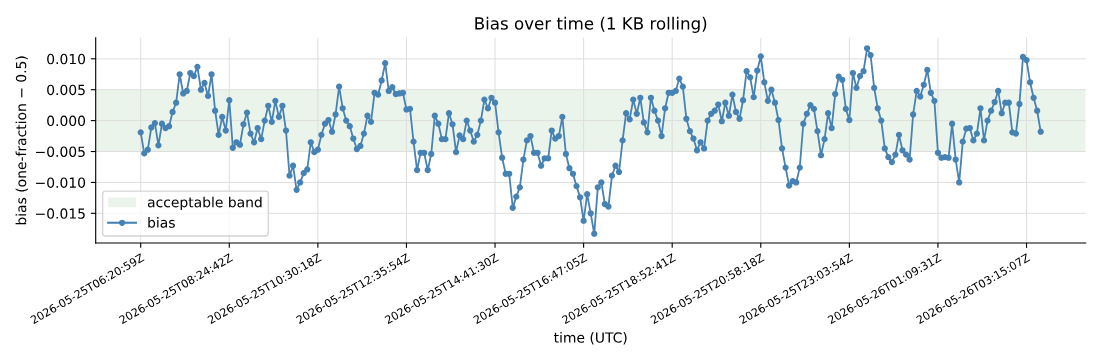  I want to click on legend-label: acceptable band, so click(204, 203).